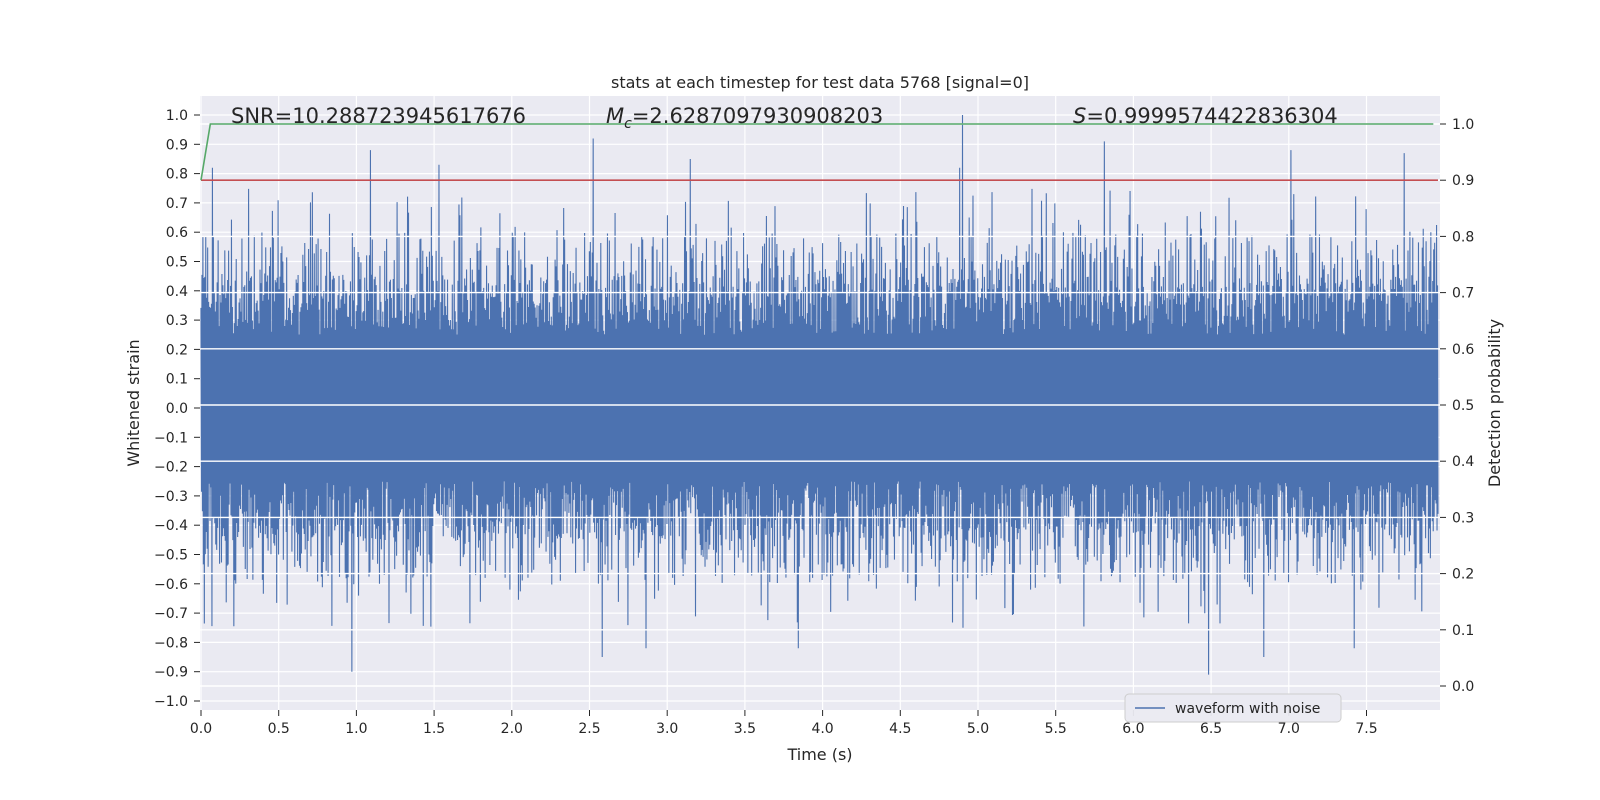 The width and height of the screenshot is (1600, 800). What do you see at coordinates (356, 729) in the screenshot?
I see `x-tick-label: 1.0` at bounding box center [356, 729].